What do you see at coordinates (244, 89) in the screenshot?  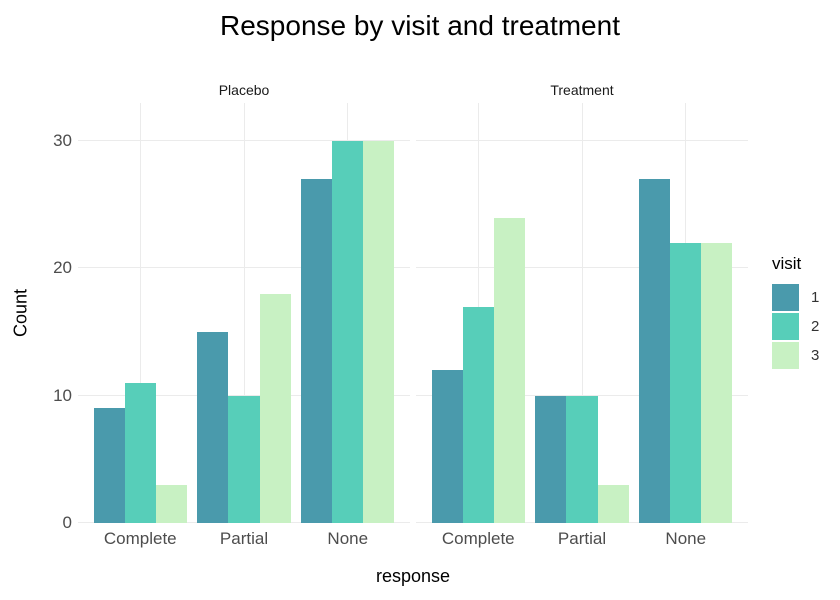 I see `facet-strip-label: Placebo` at bounding box center [244, 89].